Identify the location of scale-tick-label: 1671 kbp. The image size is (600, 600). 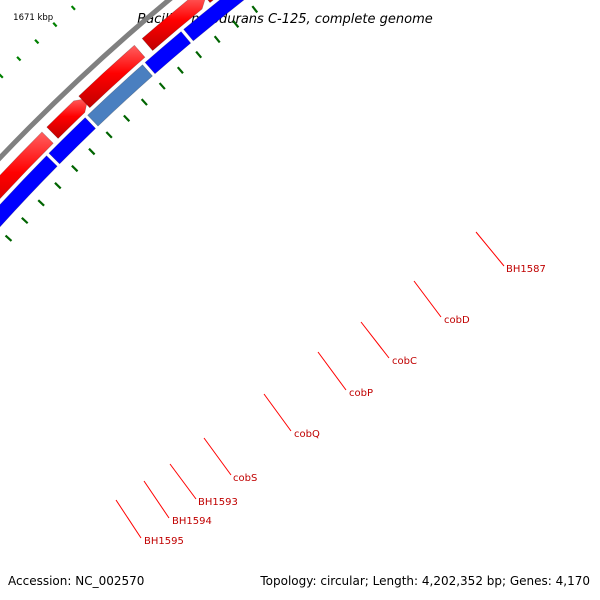
(33, 18).